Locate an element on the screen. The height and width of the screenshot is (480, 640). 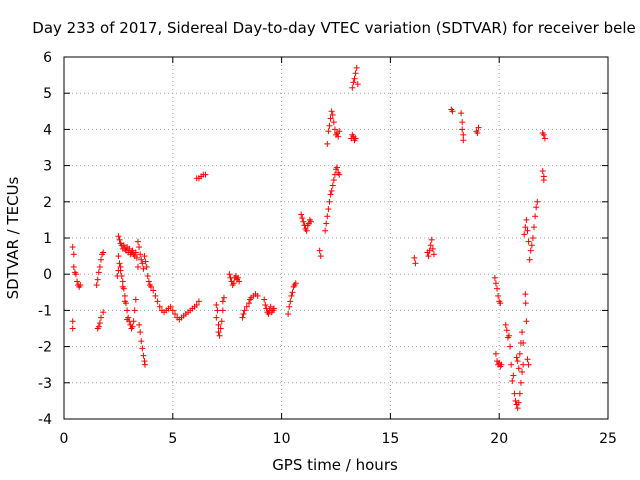
y-axis-label: SDTVAR / TECUs is located at coordinates (13, 237).